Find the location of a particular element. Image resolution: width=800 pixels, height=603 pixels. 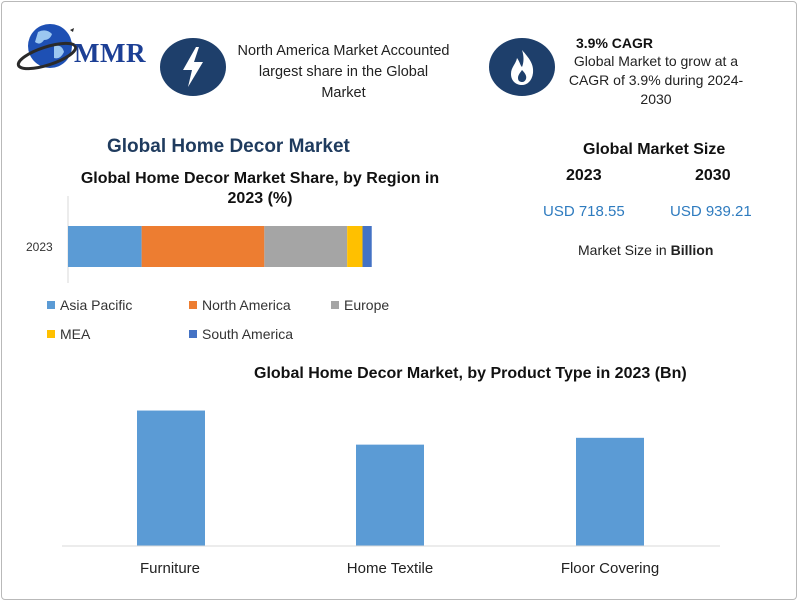

lightning-bolt-icon is located at coordinates (193, 67).